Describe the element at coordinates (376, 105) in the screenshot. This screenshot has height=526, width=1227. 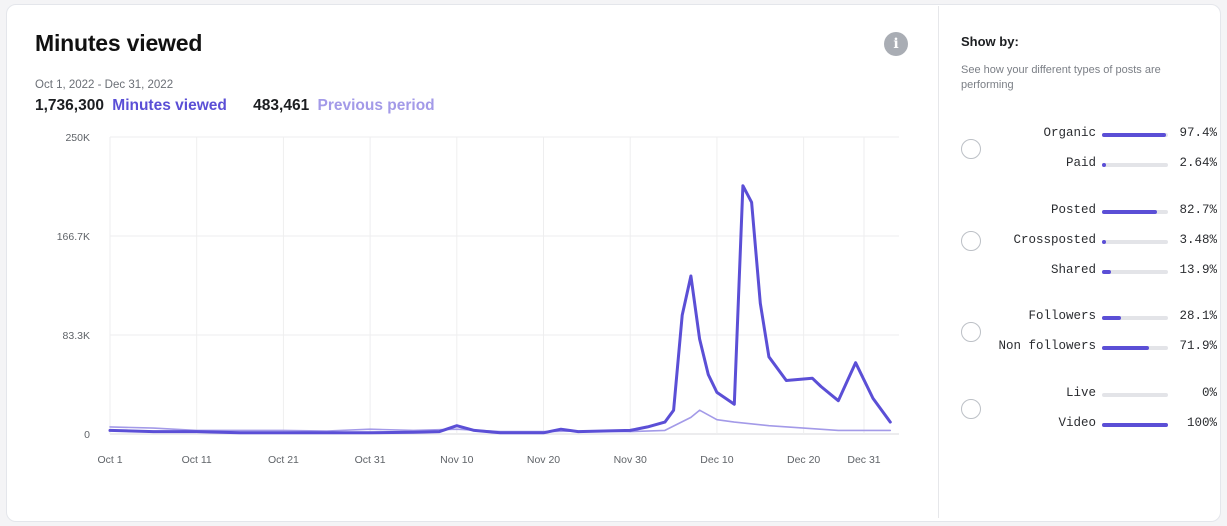
I see `previous-label: Previous period` at that location.